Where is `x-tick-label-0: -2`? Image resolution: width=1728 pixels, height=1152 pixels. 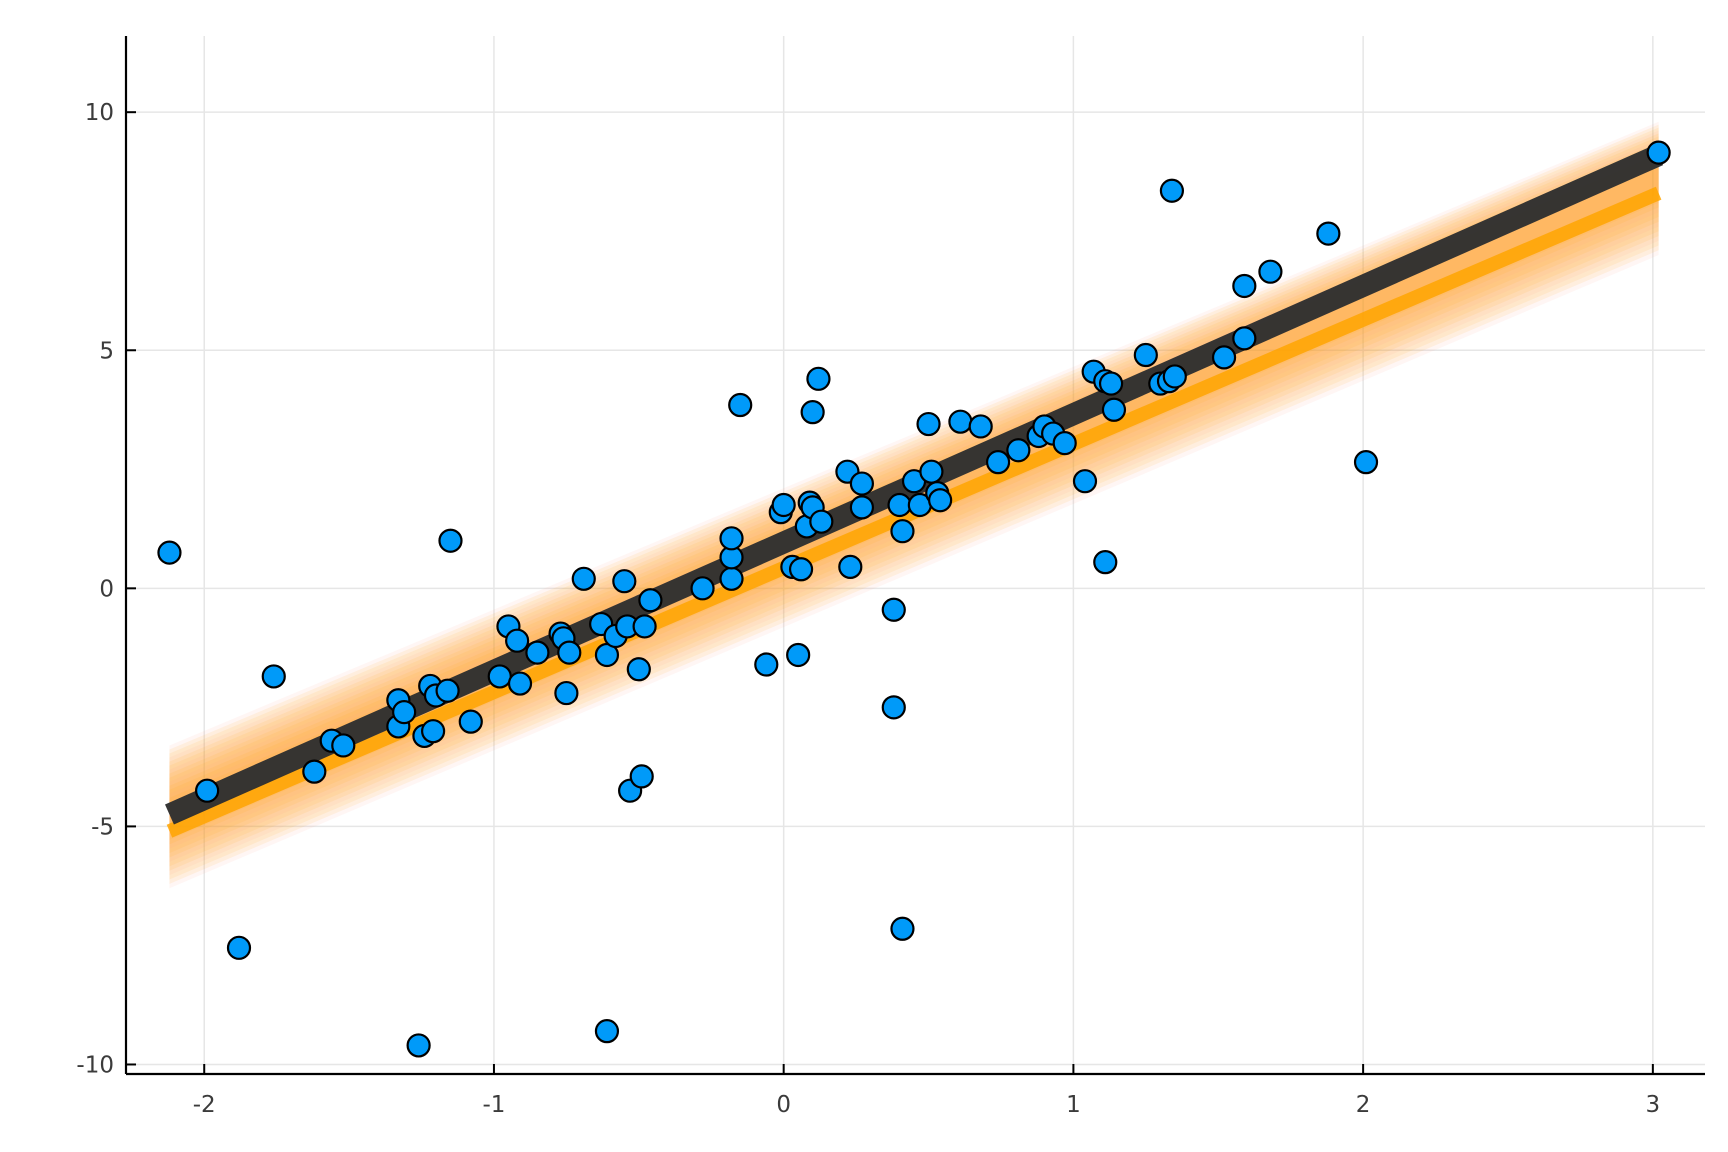
x-tick-label-0: -2 is located at coordinates (204, 1105).